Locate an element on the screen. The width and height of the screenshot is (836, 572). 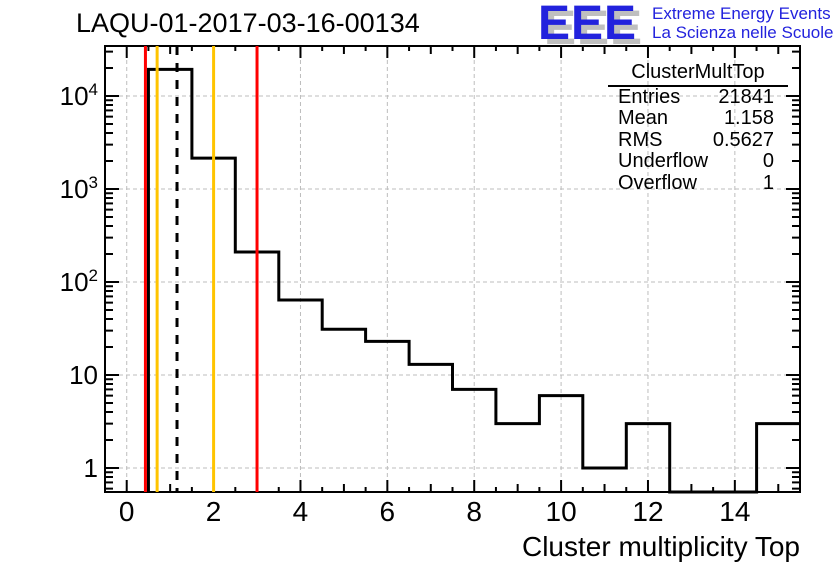
x-axis-label: 2 is located at coordinates (214, 511).